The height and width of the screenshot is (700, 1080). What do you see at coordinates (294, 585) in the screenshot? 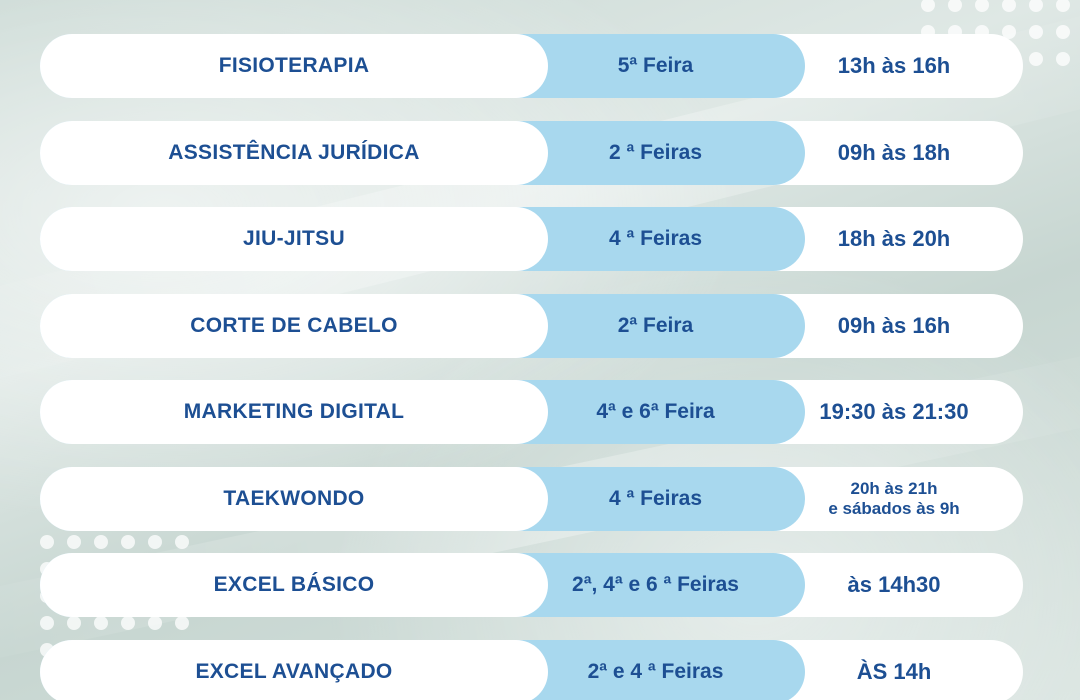
I see `activity-name: EXCEL BÁSICO` at bounding box center [294, 585].